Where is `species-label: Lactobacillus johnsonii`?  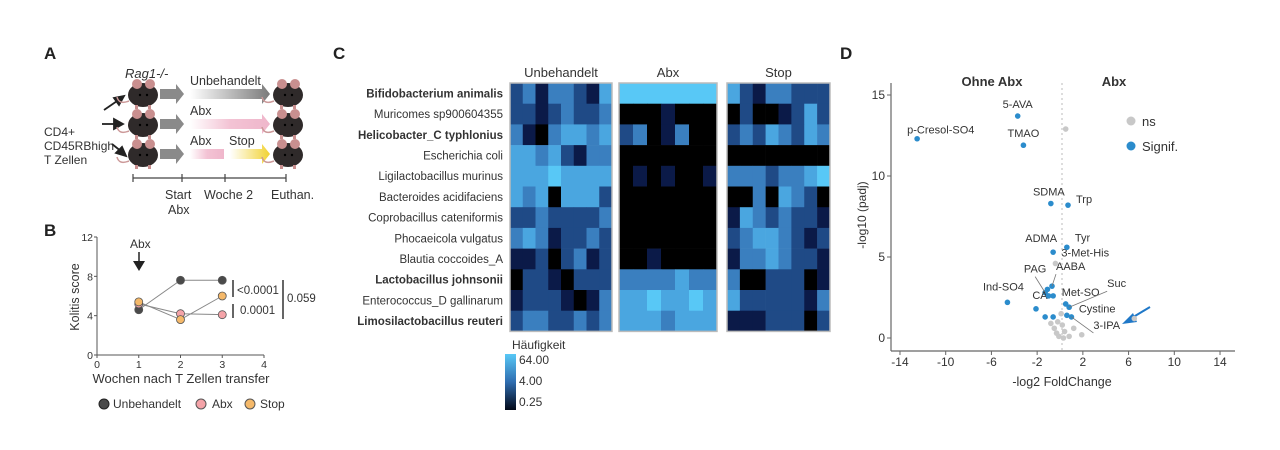 species-label: Lactobacillus johnsonii is located at coordinates (439, 281).